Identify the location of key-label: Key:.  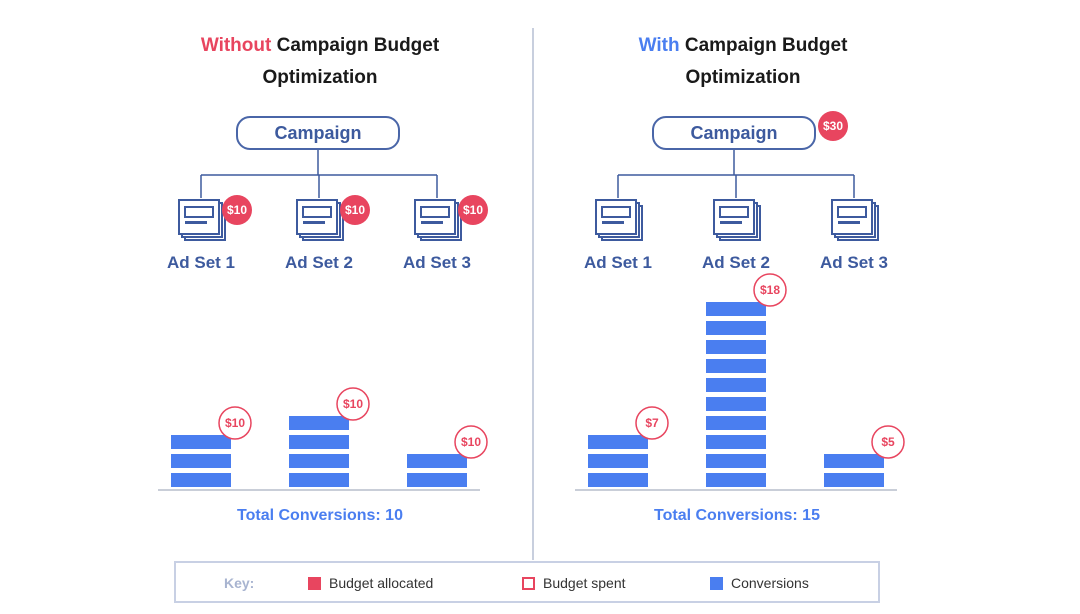
(239, 583).